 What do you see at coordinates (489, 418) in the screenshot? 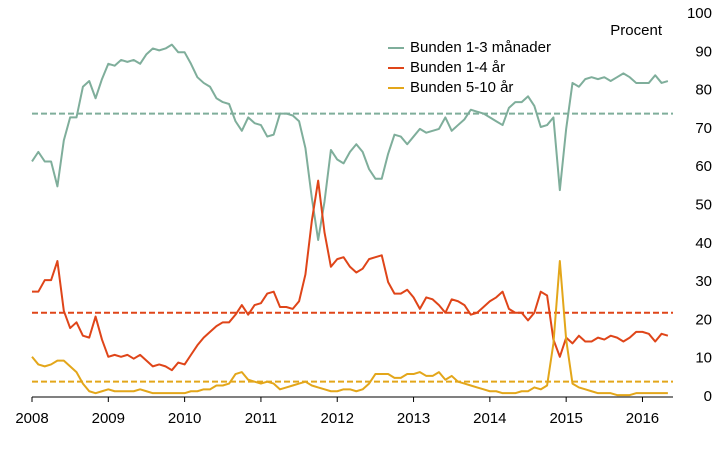
I see `x-tick-label: 2014` at bounding box center [489, 418].